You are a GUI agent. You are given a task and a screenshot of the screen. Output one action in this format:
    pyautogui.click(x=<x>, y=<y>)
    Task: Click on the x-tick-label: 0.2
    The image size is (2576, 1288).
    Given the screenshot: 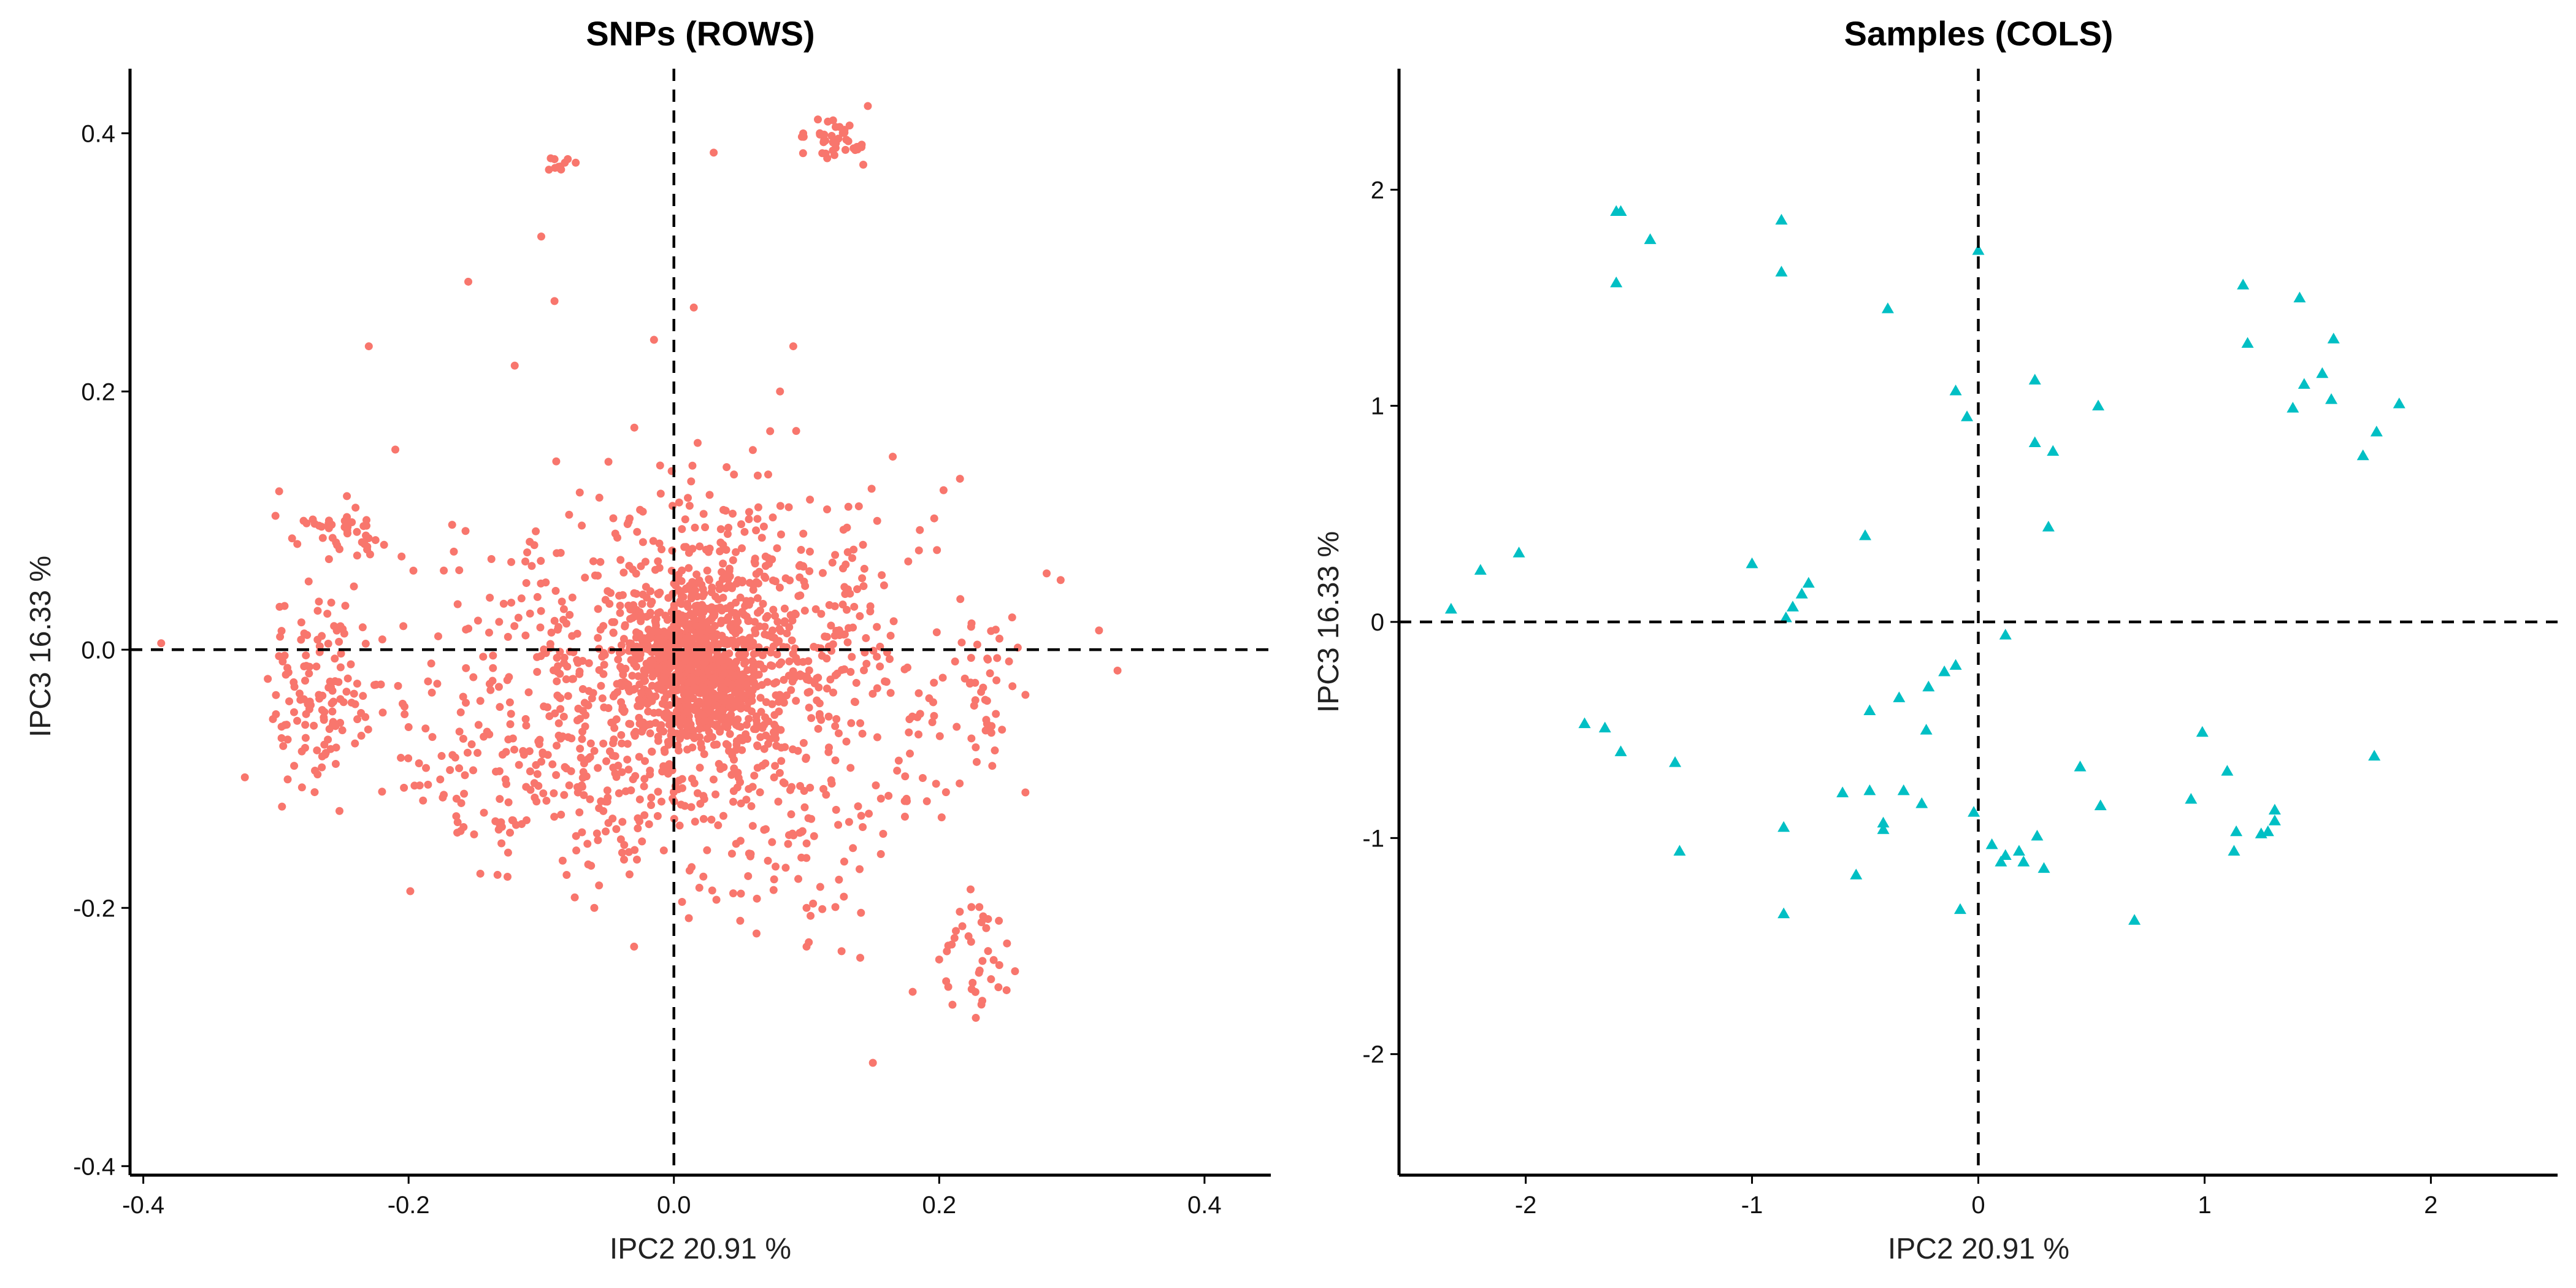 What is the action you would take?
    pyautogui.click(x=939, y=1205)
    